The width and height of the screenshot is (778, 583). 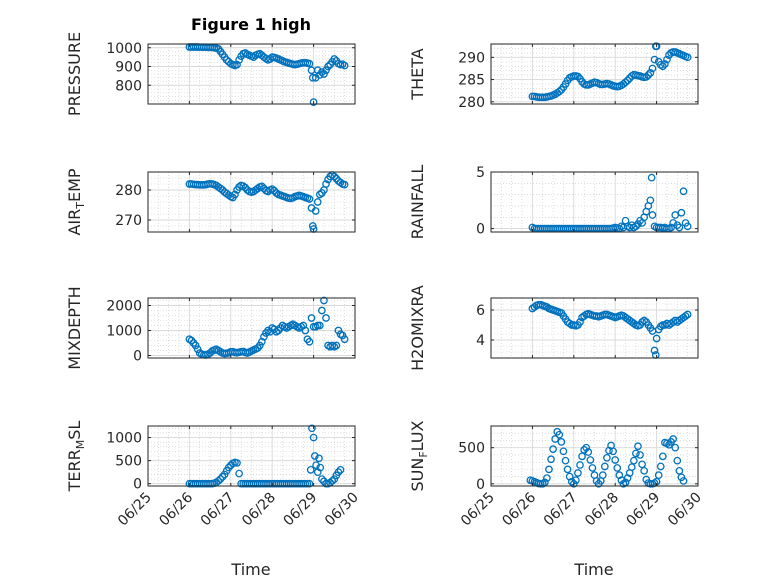 What do you see at coordinates (74, 74) in the screenshot?
I see `y-axis-label: PRESSURE` at bounding box center [74, 74].